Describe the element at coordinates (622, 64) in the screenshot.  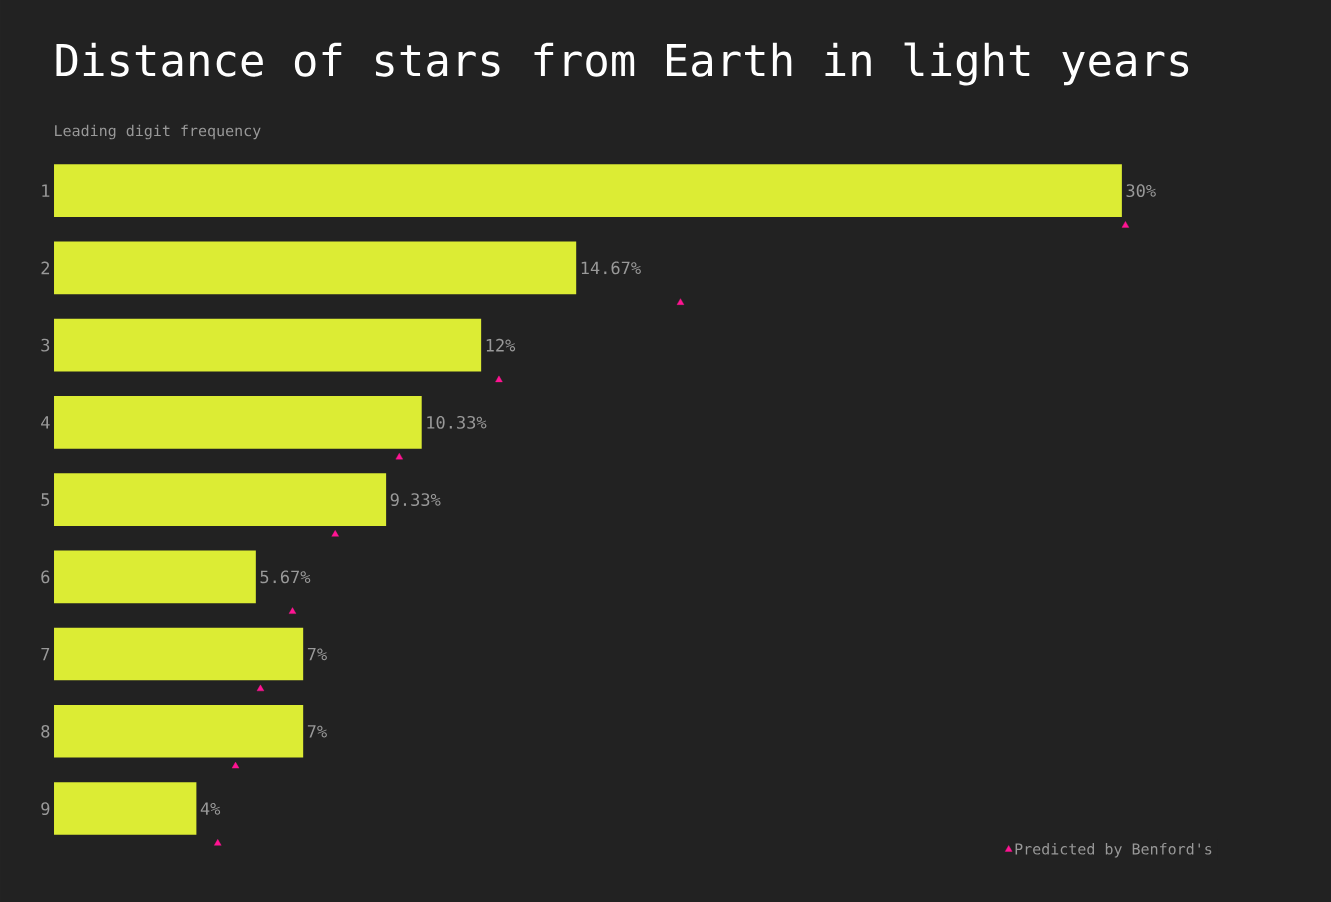
I see `chart-title: Distance of stars from Earth in light years` at that location.